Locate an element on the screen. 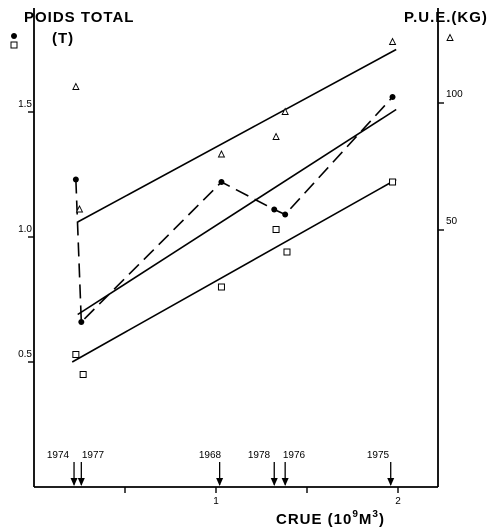 This screenshot has width=500, height=530. x-axis-title-unit: M is located at coordinates (366, 519).